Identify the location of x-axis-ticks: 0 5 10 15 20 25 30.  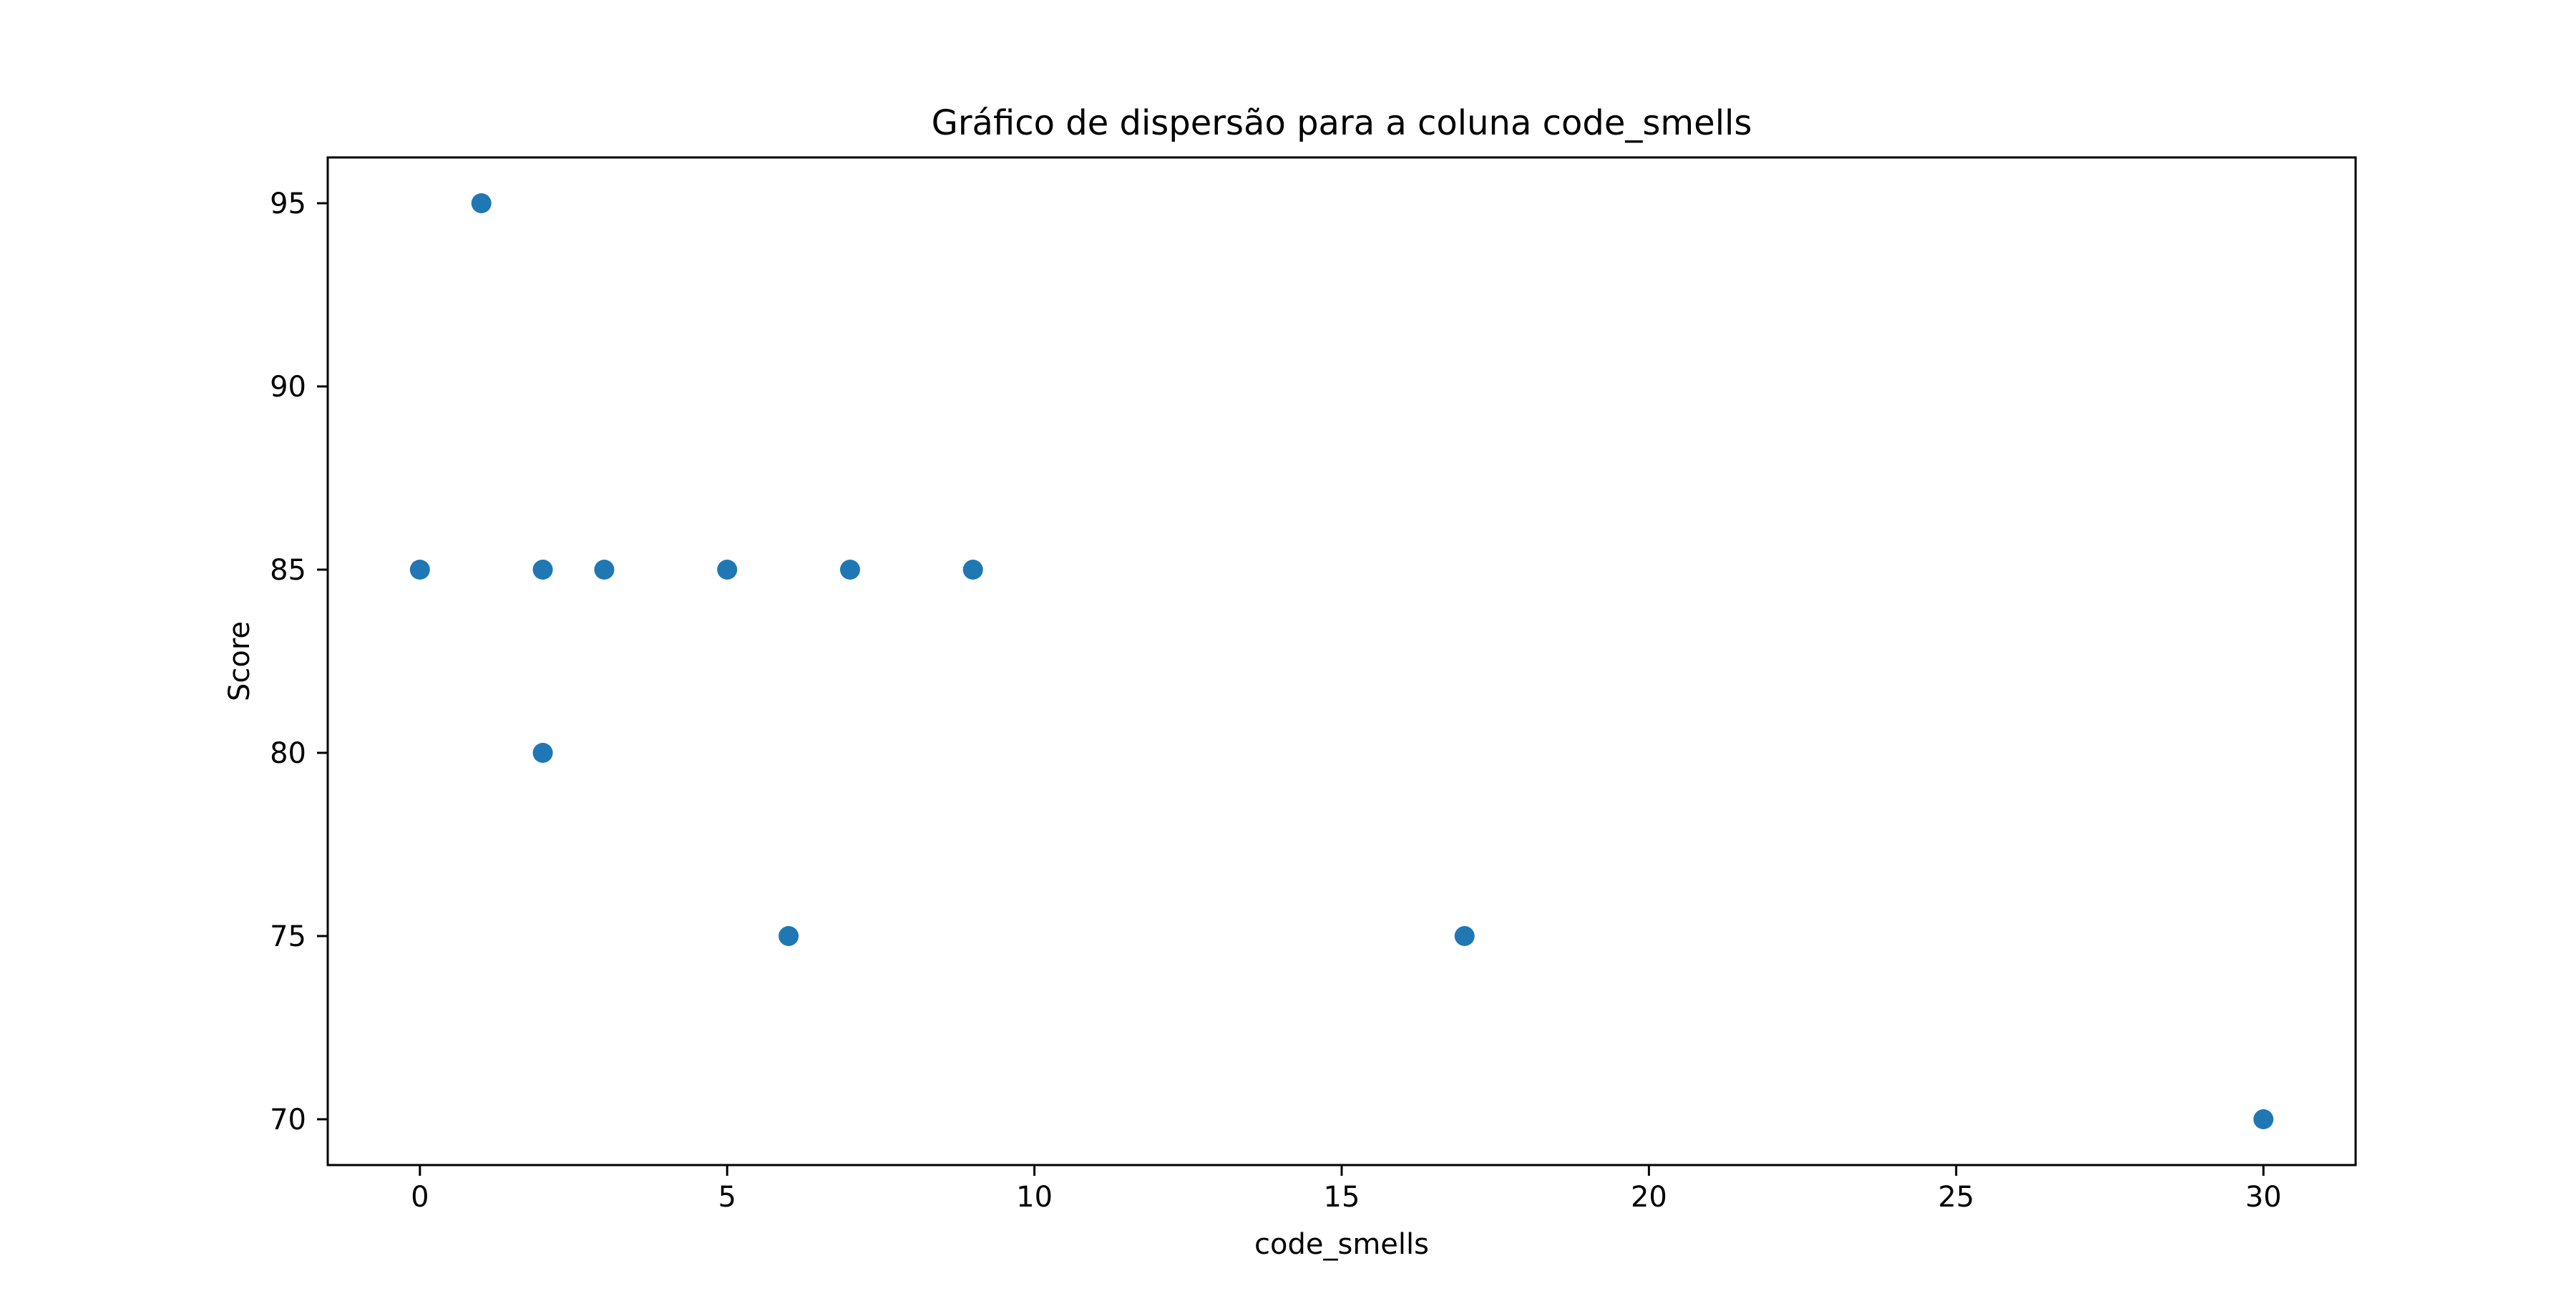
(1346, 1189).